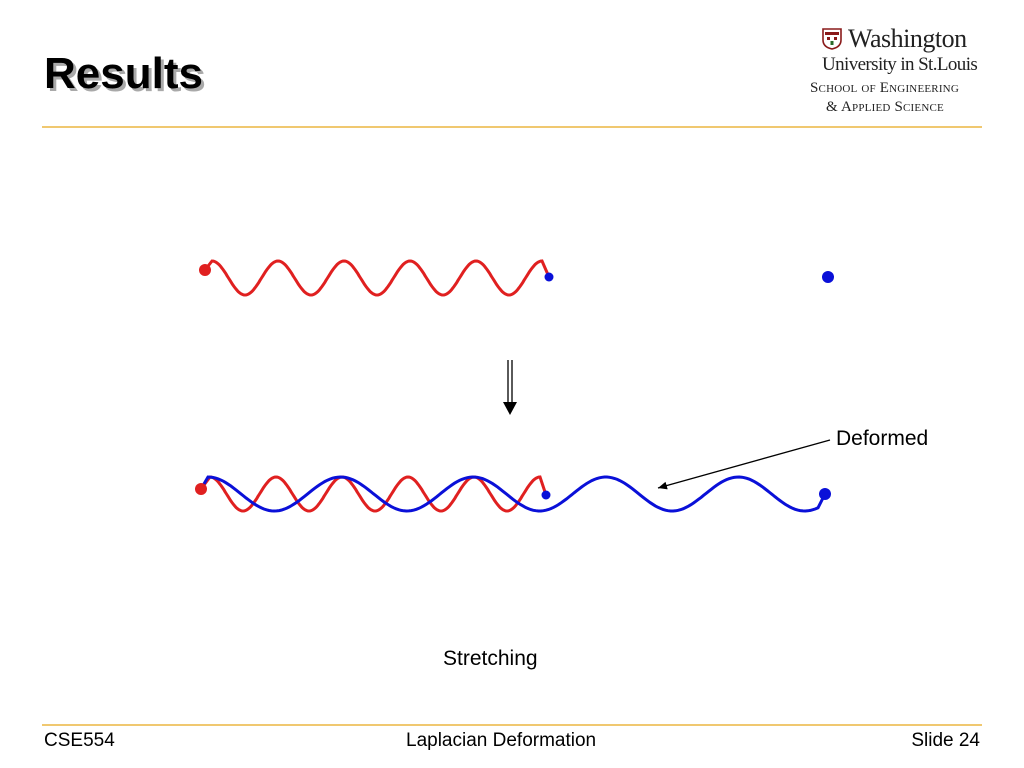 The height and width of the screenshot is (768, 1024). I want to click on overlay-red-curve, so click(373, 494).